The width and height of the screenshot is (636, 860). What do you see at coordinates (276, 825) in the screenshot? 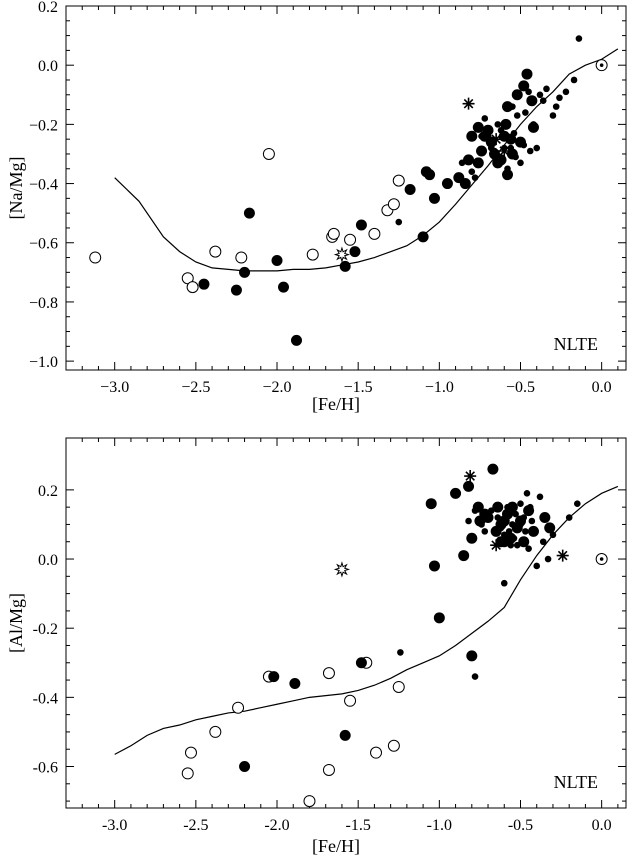
I see `x-tick-label: -2.0` at bounding box center [276, 825].